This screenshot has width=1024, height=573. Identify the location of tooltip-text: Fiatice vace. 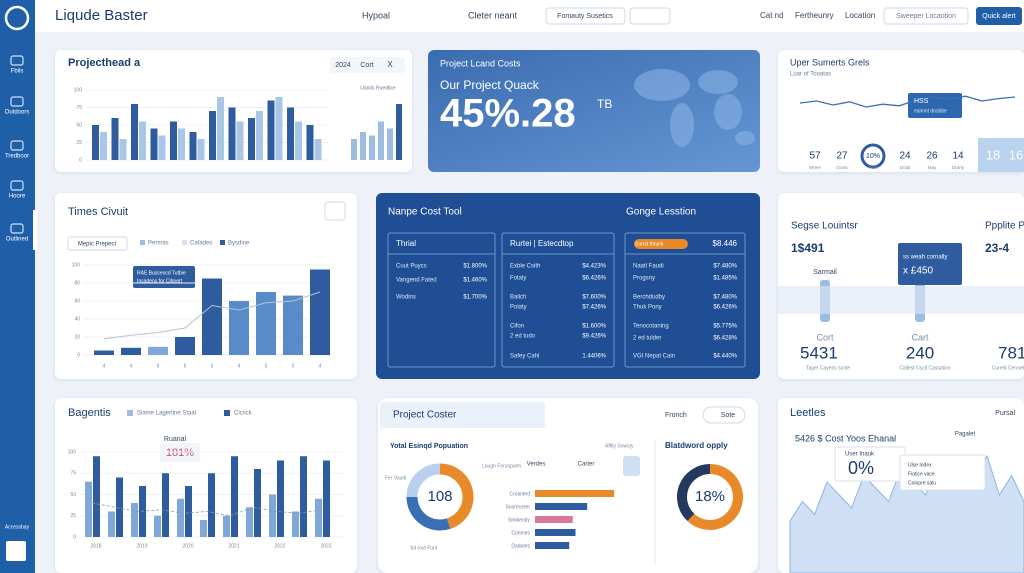
(921, 474).